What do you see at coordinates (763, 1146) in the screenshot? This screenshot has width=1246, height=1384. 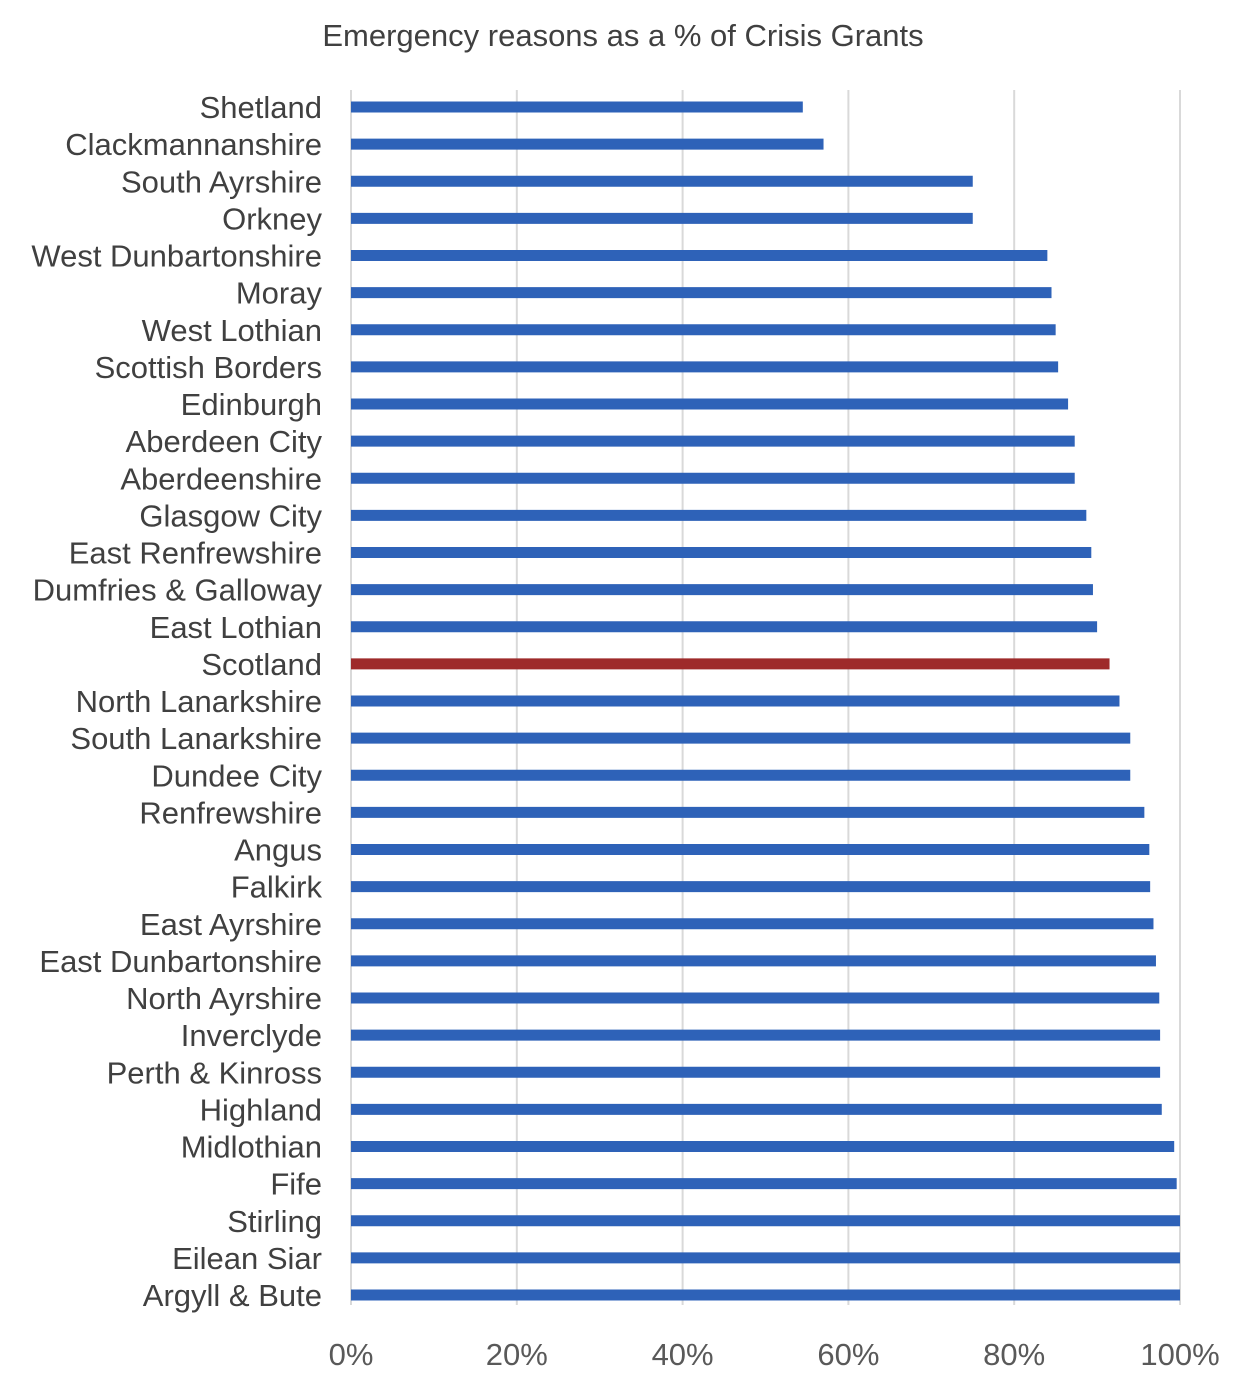 I see `bar-midlothian` at bounding box center [763, 1146].